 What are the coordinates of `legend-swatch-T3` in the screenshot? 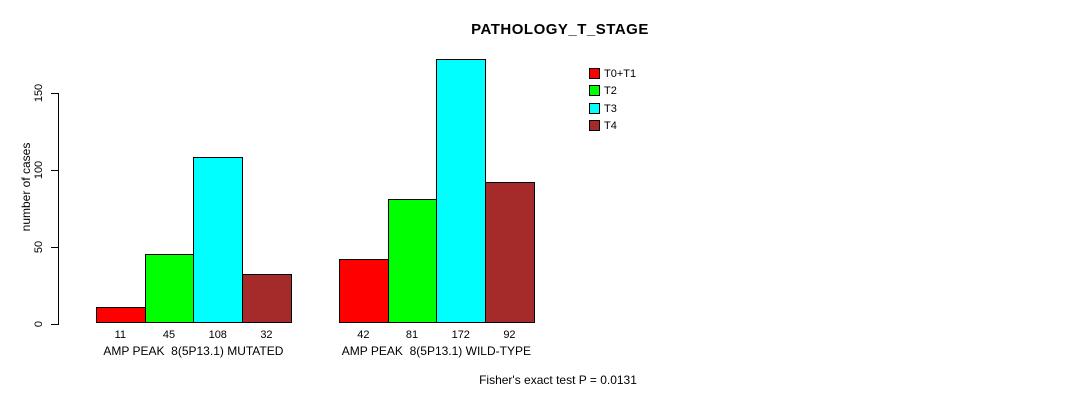 It's located at (594, 108).